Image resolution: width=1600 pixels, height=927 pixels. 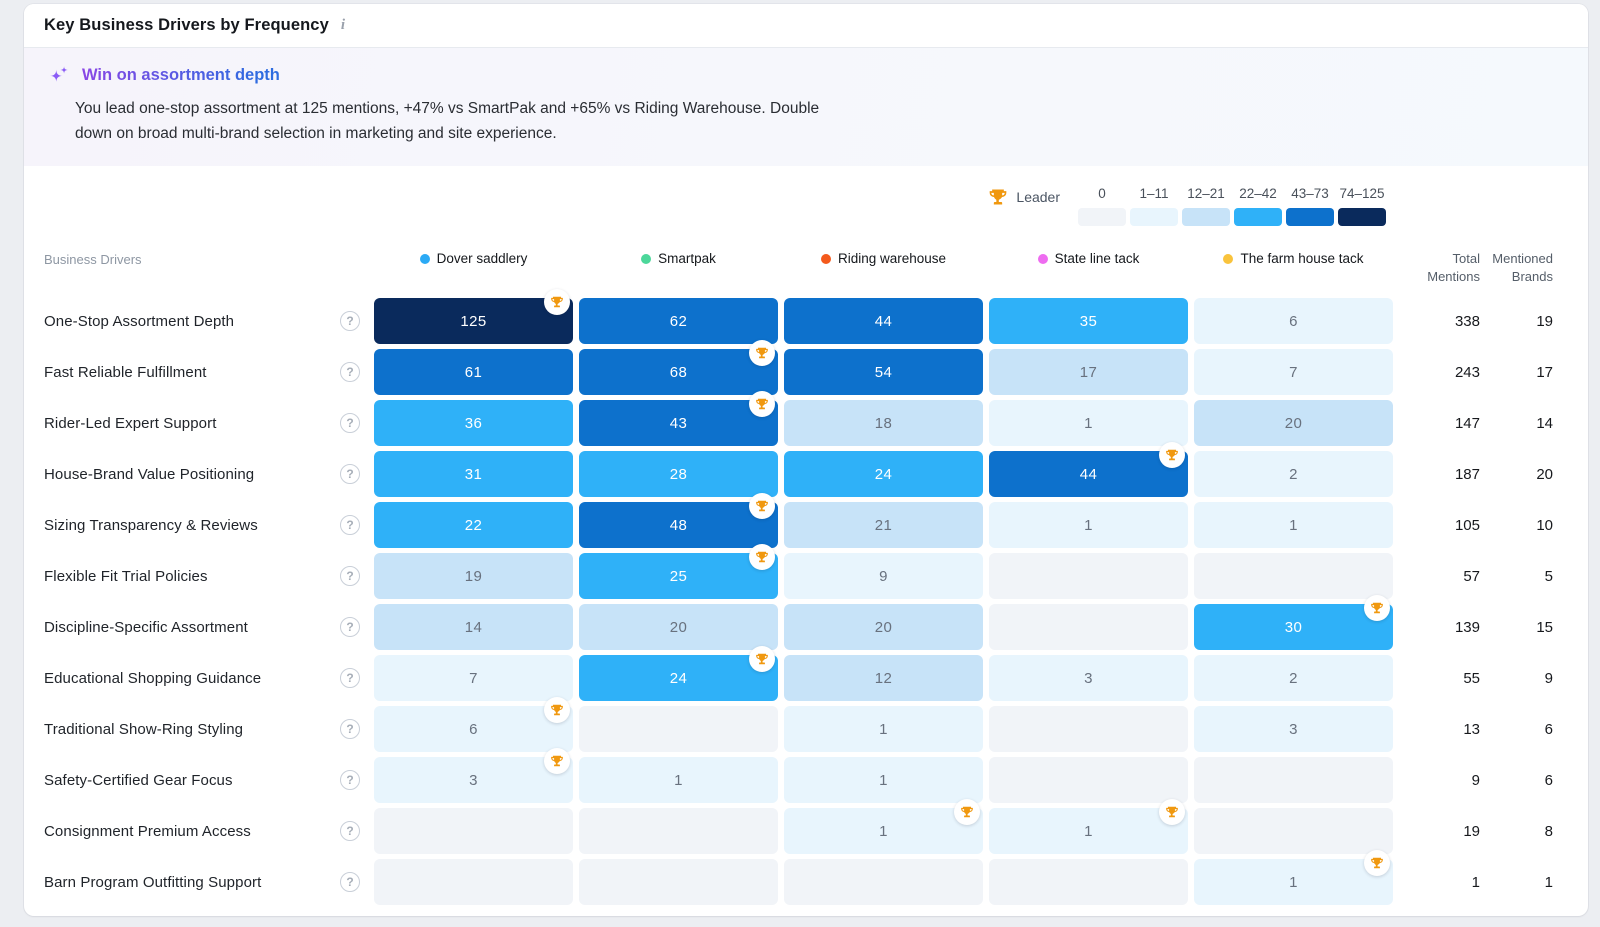 I want to click on total-mentions-value: 55, so click(x=1471, y=678).